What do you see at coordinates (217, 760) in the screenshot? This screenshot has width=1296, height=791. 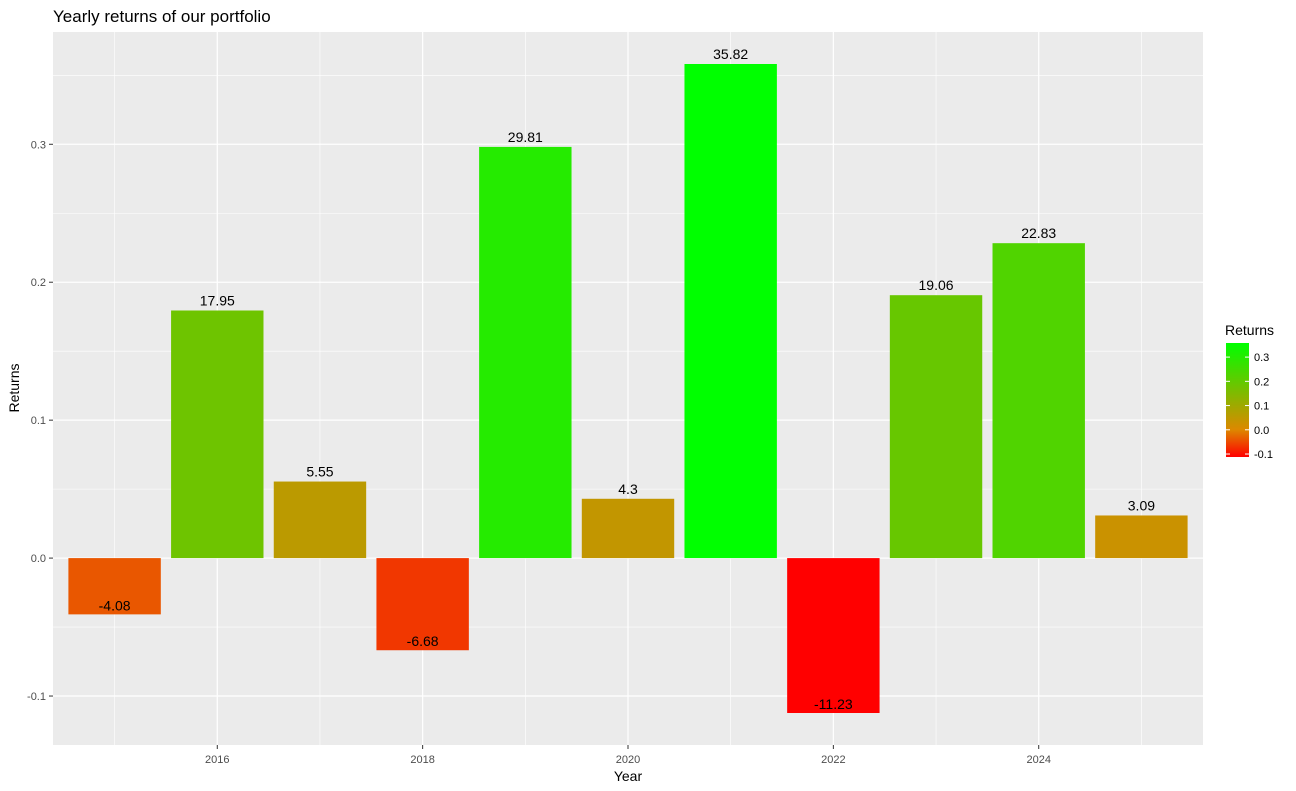 I see `x-tick-label: 2016` at bounding box center [217, 760].